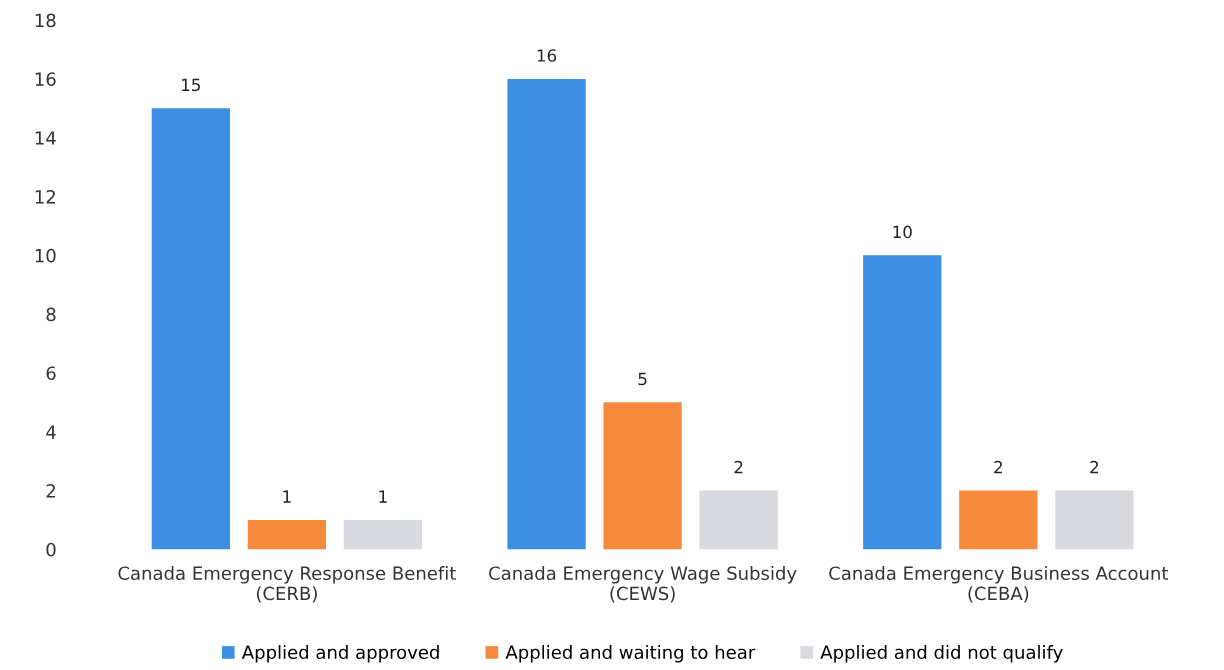  What do you see at coordinates (45, 196) in the screenshot?
I see `y-tick-label: 12` at bounding box center [45, 196].